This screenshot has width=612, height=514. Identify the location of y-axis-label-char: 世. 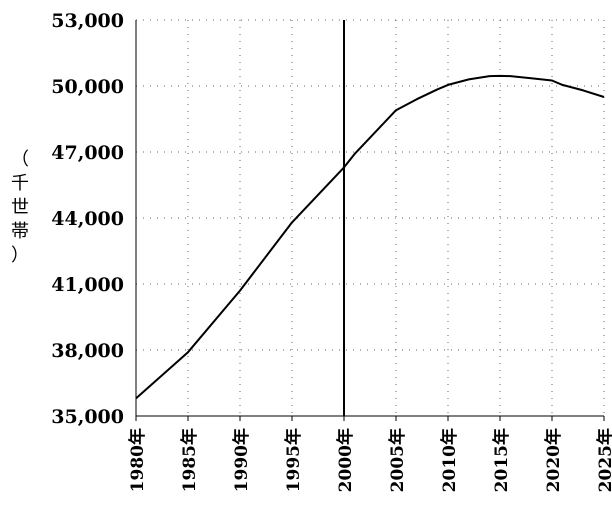
(20, 207).